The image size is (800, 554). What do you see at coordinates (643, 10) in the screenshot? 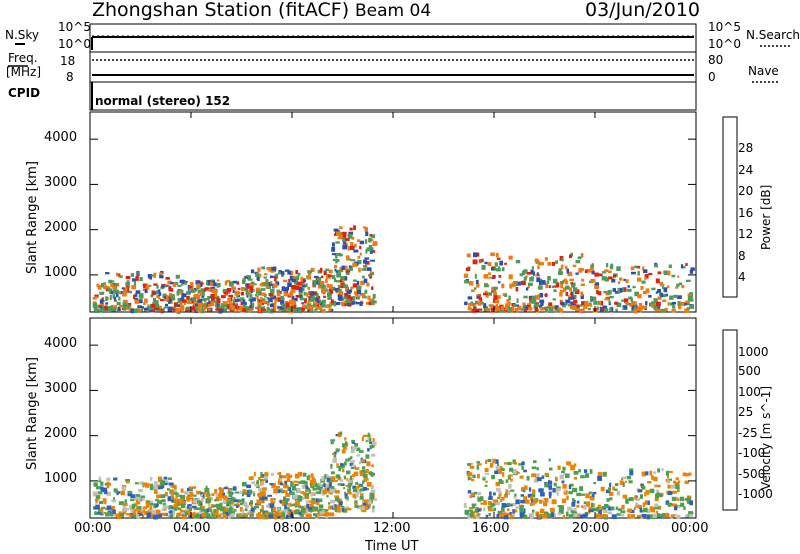
I see `date-label: 03/Jun/2010` at bounding box center [643, 10].